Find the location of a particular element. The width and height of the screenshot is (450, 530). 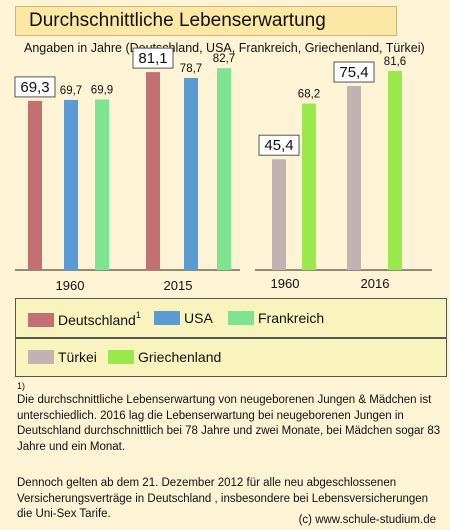

bar-usa-2015 is located at coordinates (191, 173).